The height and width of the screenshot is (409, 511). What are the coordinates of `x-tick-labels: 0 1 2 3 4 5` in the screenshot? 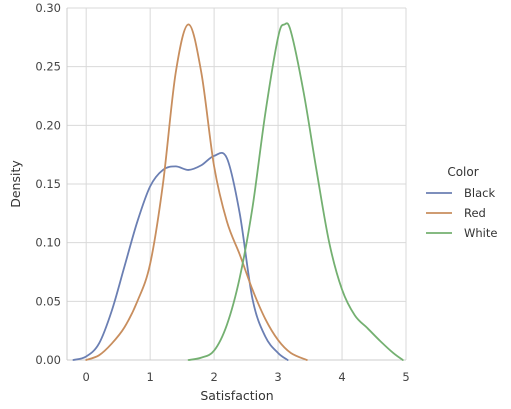 It's located at (246, 377).